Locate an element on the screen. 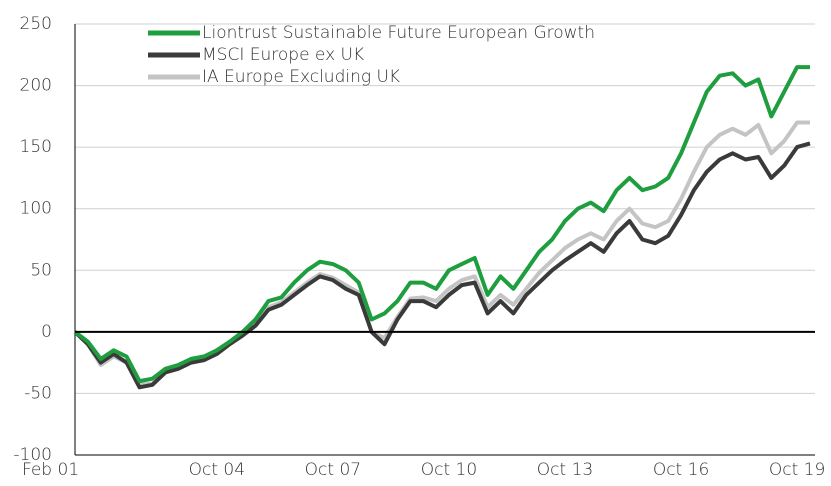 The height and width of the screenshot is (486, 831). legend-label: MSCI Europe ex UK is located at coordinates (283, 55).